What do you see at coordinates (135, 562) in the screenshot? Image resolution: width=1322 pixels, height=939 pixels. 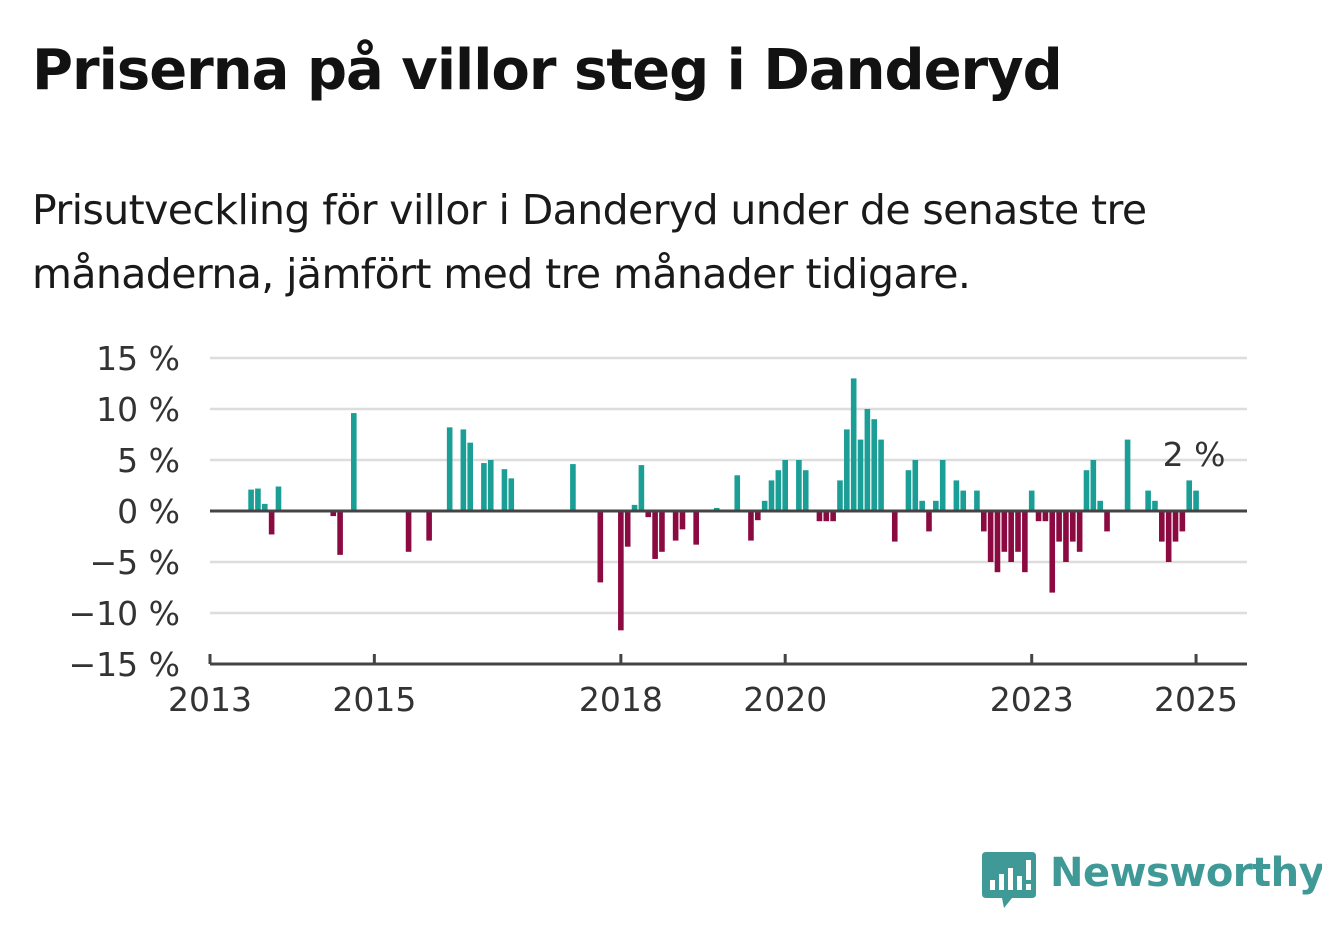 I see `y-tick-label: −5 %` at bounding box center [135, 562].